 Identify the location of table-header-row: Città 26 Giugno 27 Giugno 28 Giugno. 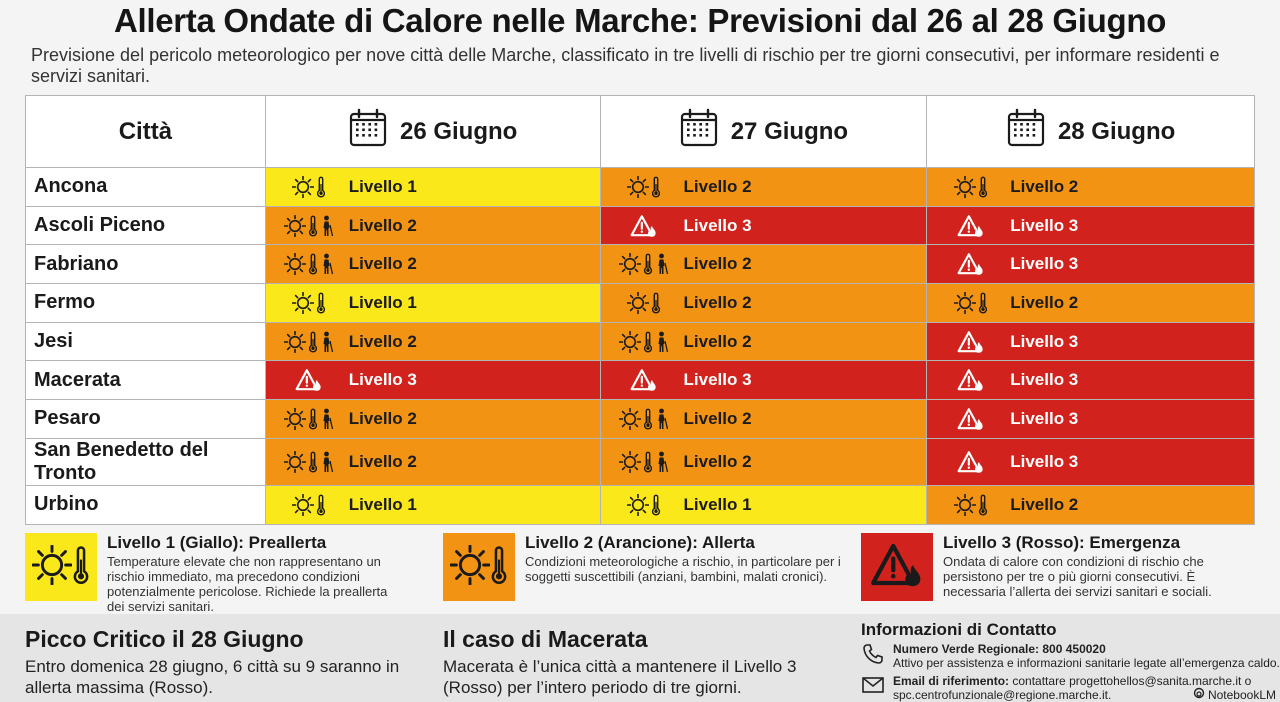
(640, 131).